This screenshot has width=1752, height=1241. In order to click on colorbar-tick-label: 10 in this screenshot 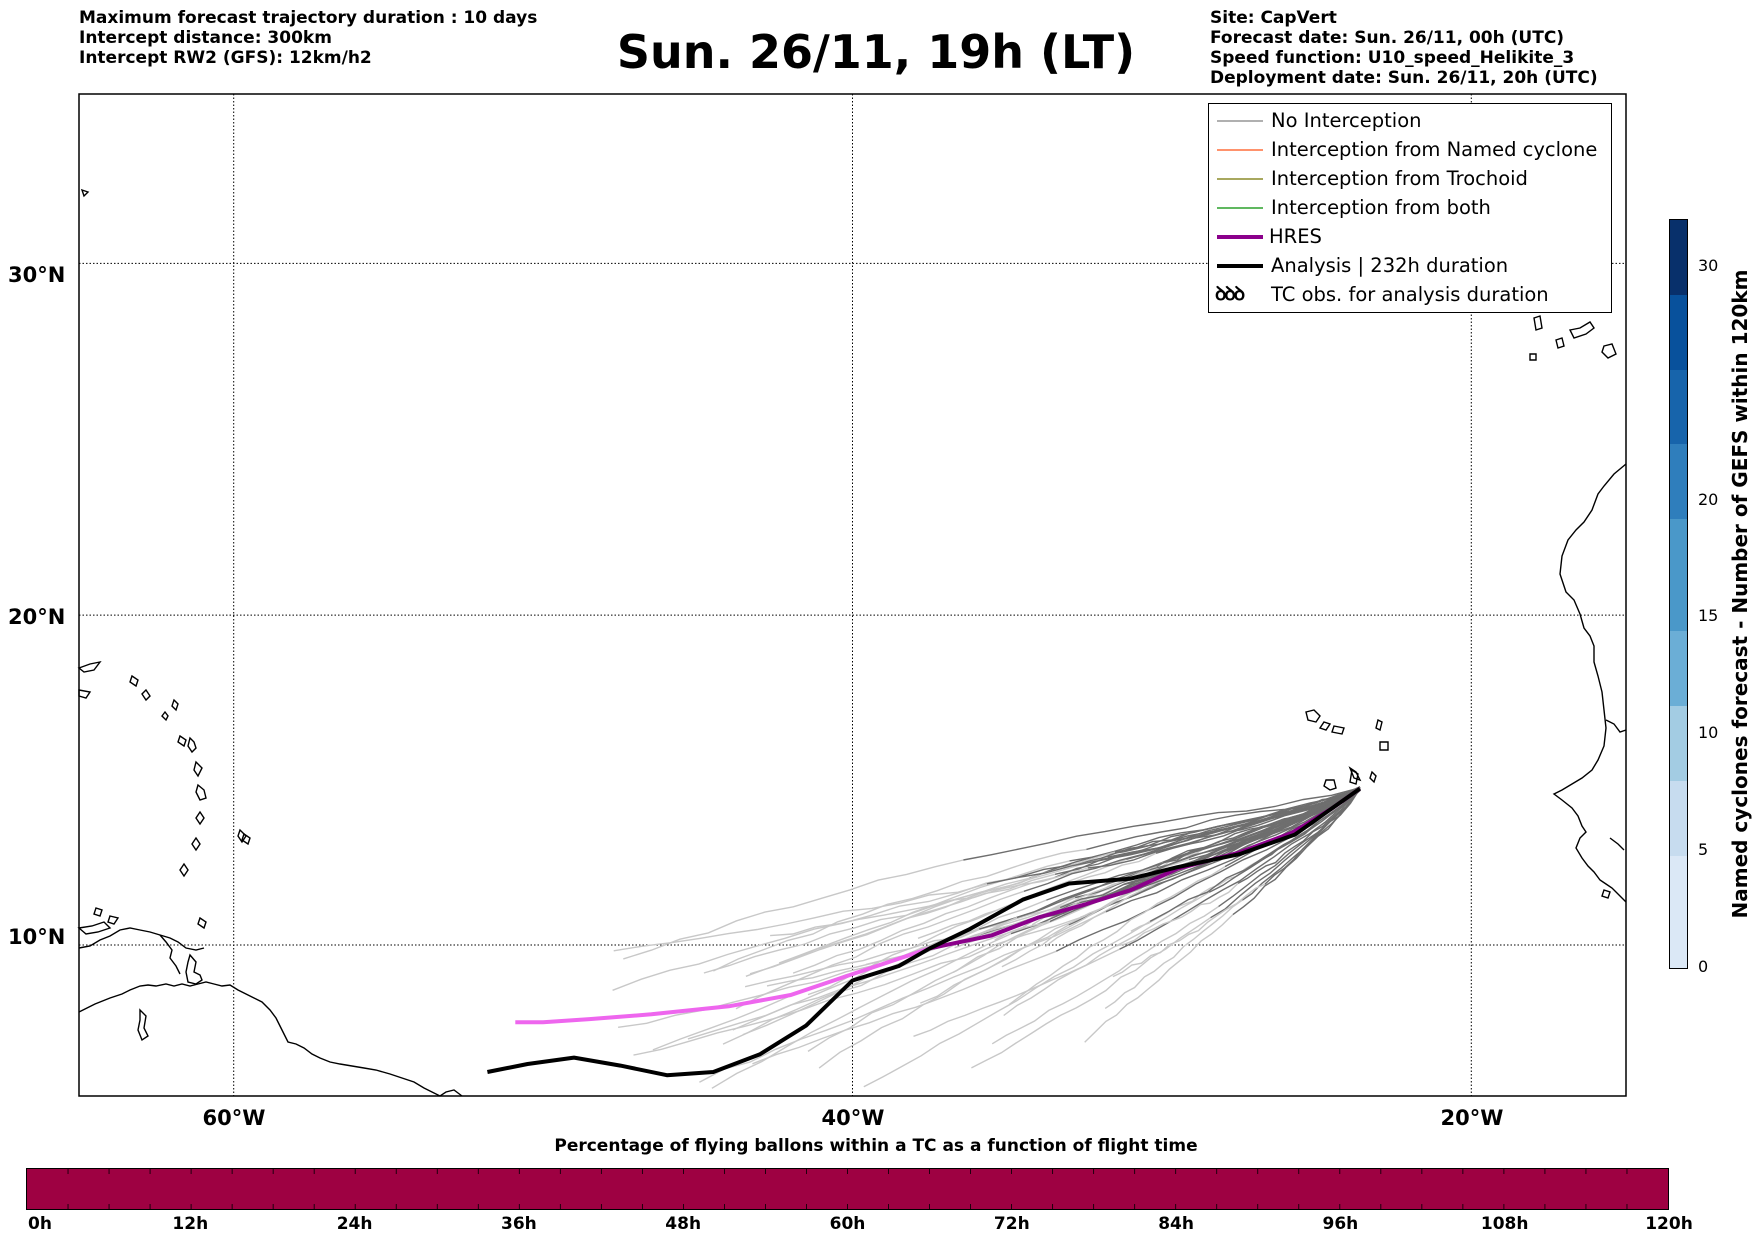, I will do `click(1708, 733)`.